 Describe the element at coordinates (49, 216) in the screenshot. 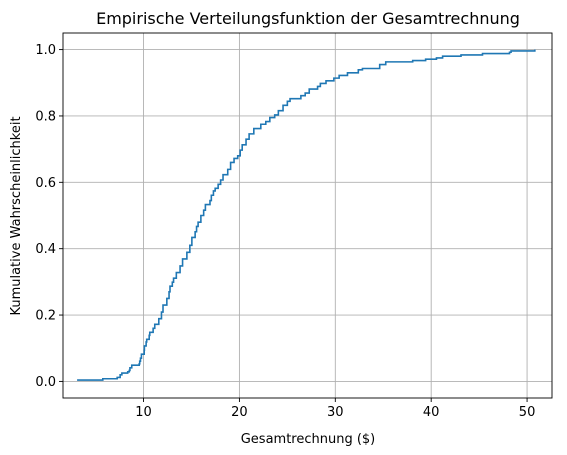

I see `y-axis-ticks: 0.0 0.2 0.4 0.6 0.8 1.0` at that location.